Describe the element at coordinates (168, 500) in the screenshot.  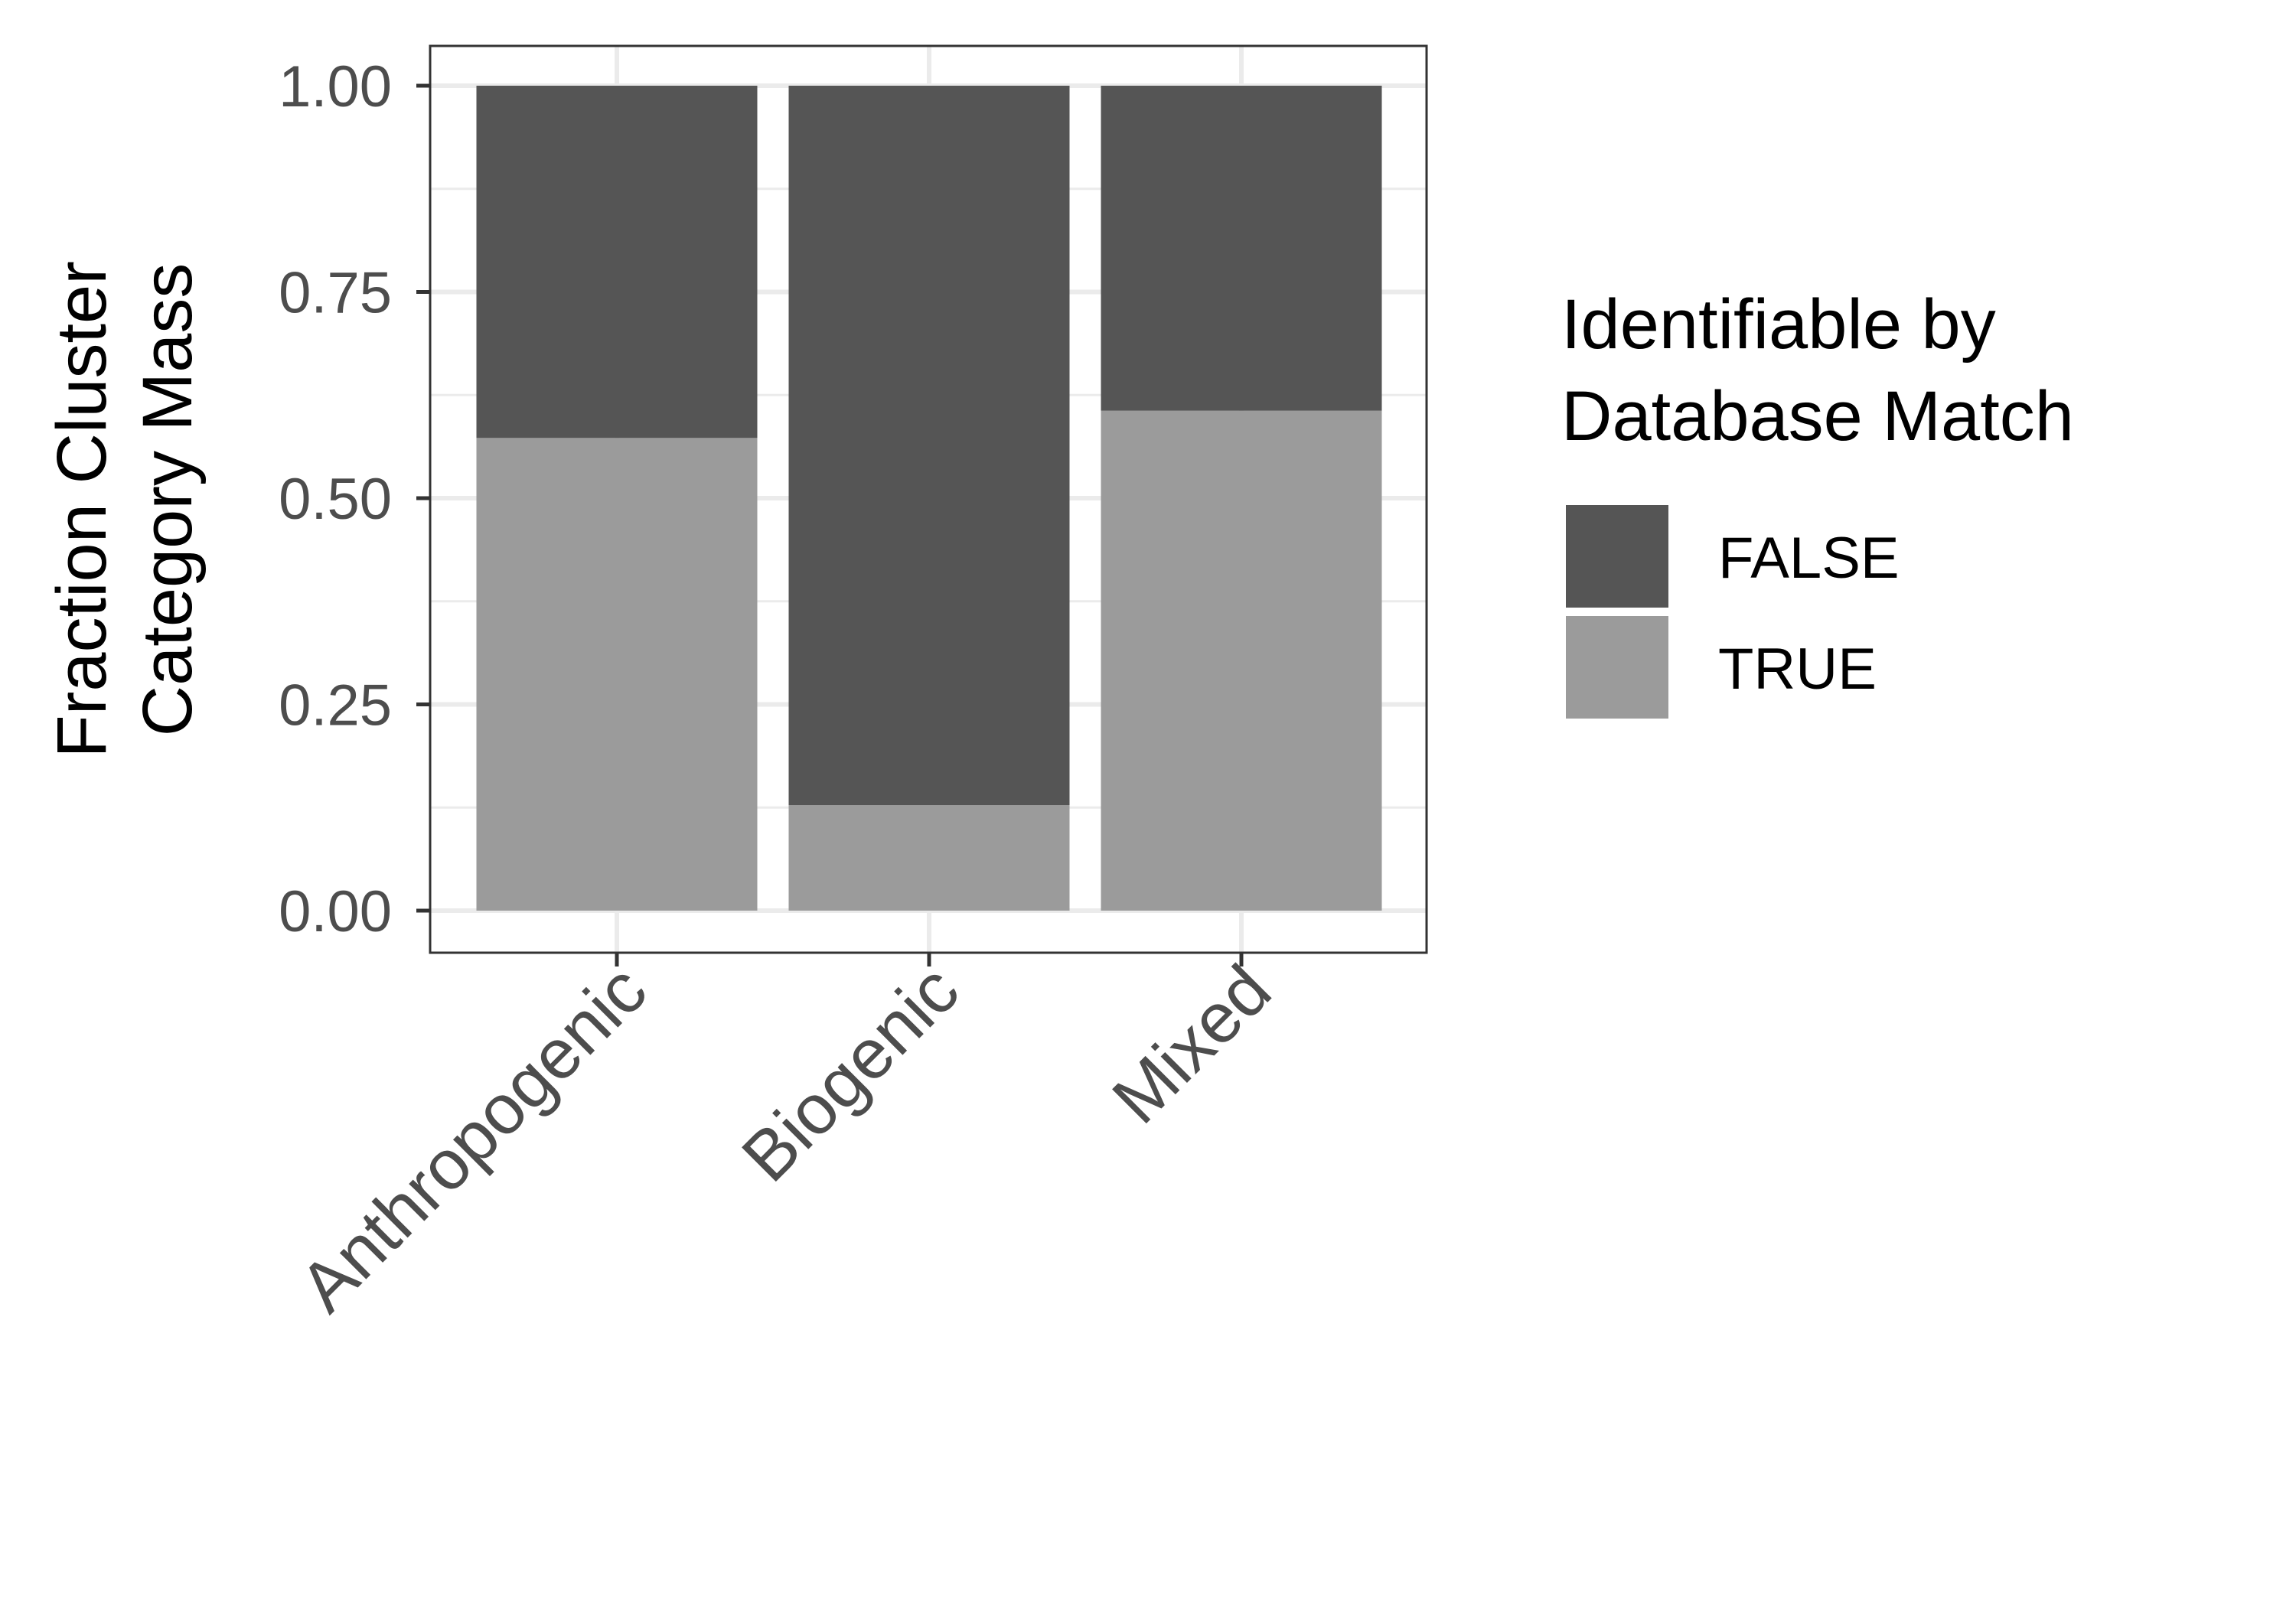
I see `y-axis-title-line-2: Category Mass` at that location.